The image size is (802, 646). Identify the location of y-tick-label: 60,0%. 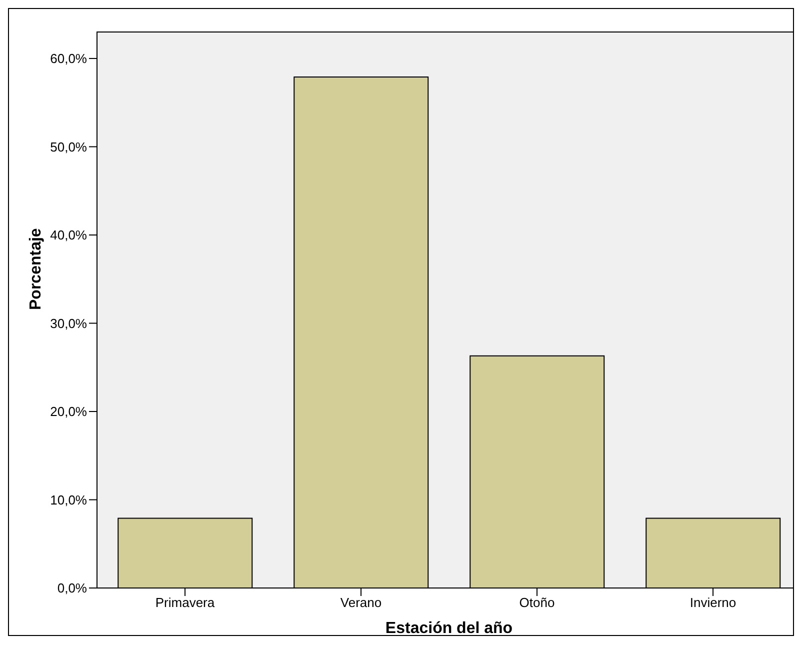
(69, 58).